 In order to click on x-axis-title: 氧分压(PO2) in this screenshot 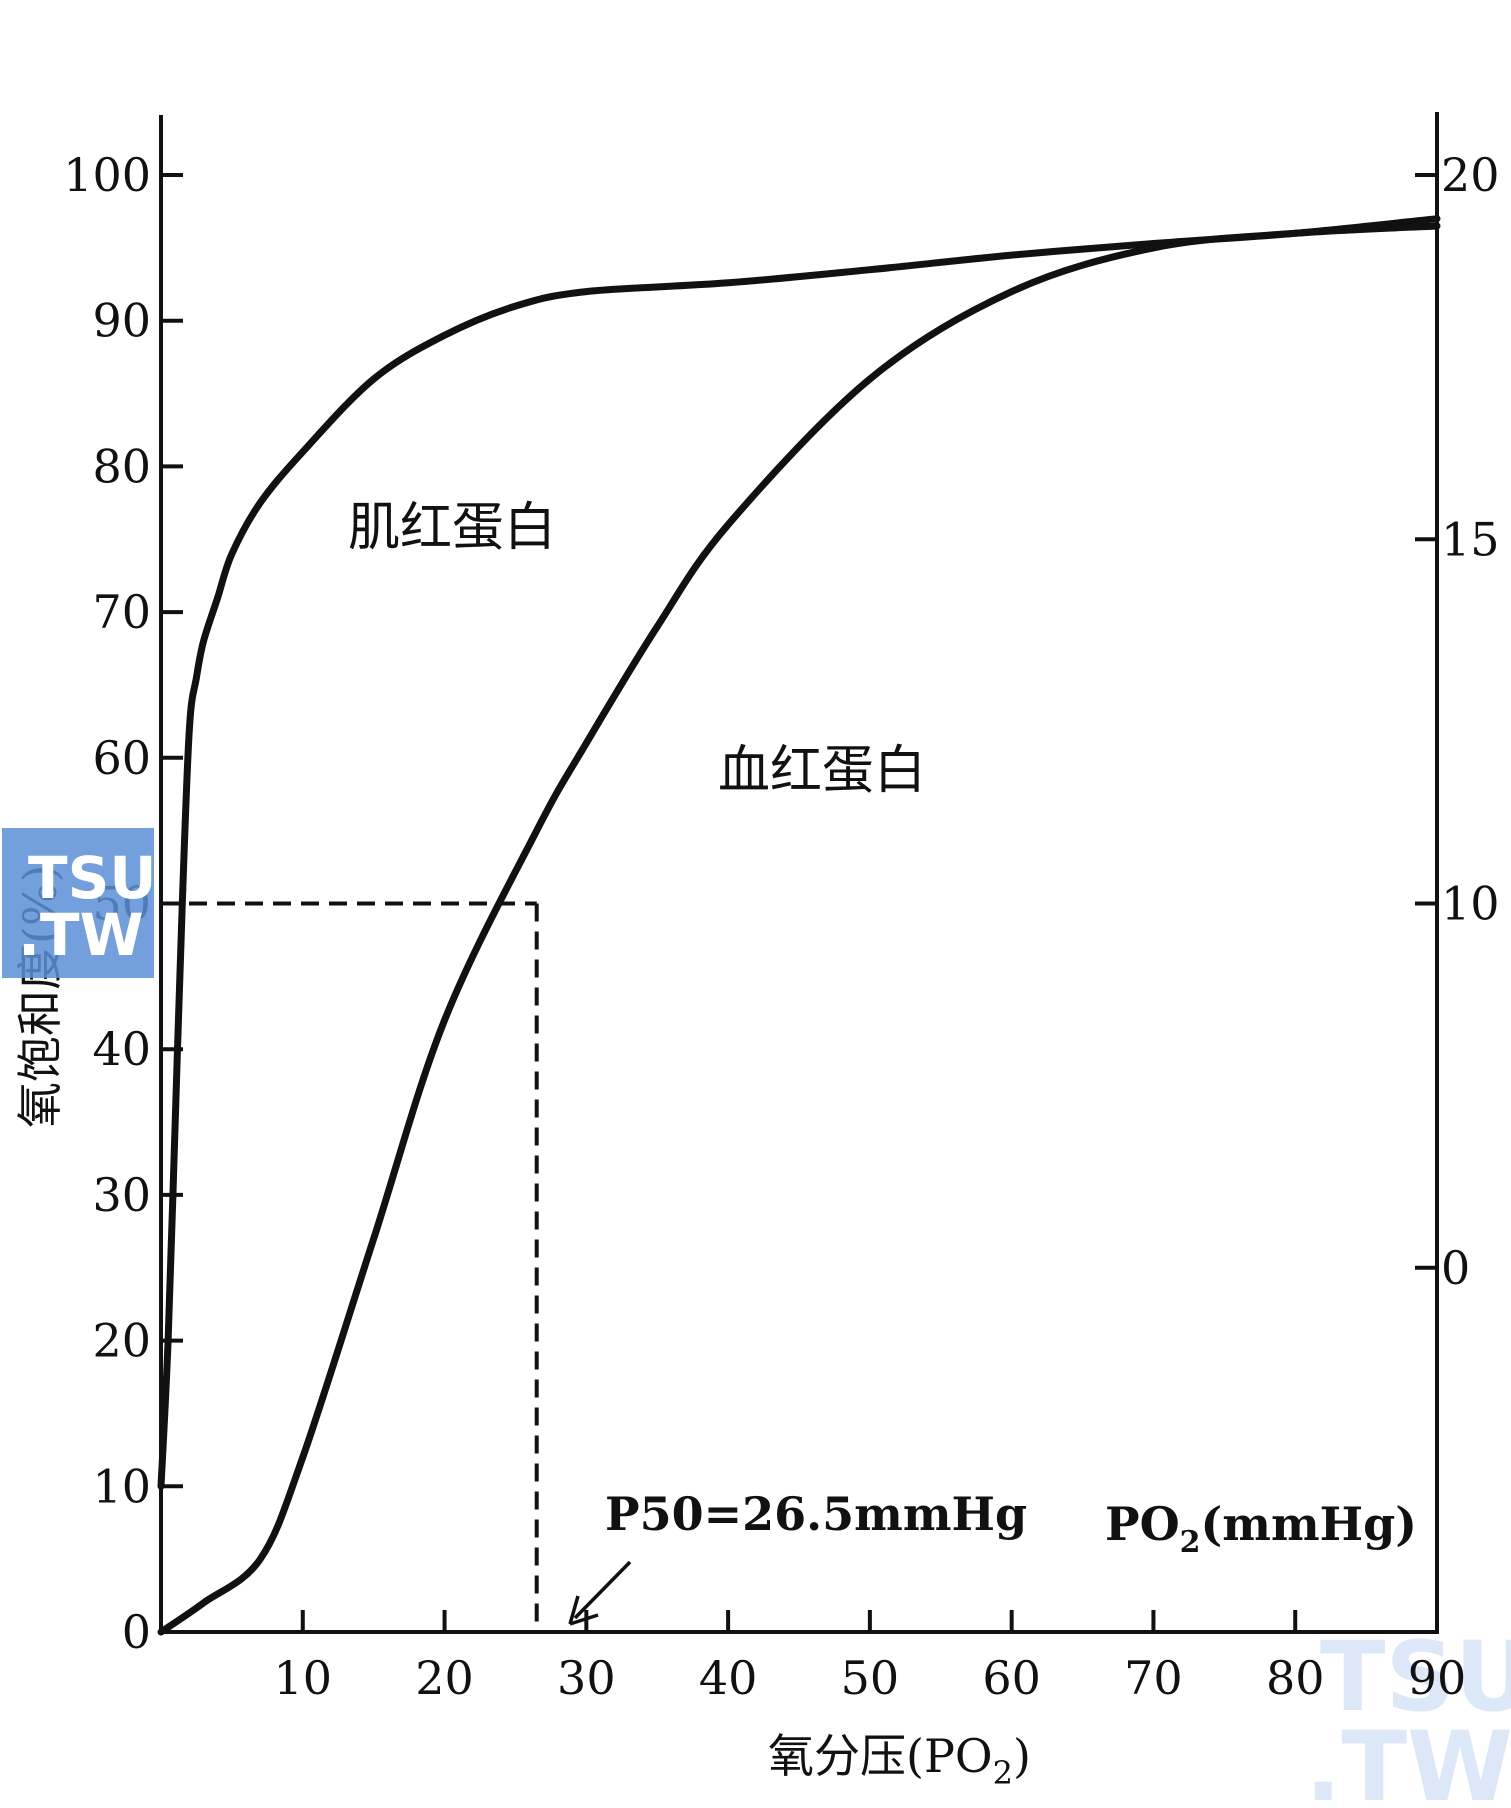, I will do `click(899, 1760)`.